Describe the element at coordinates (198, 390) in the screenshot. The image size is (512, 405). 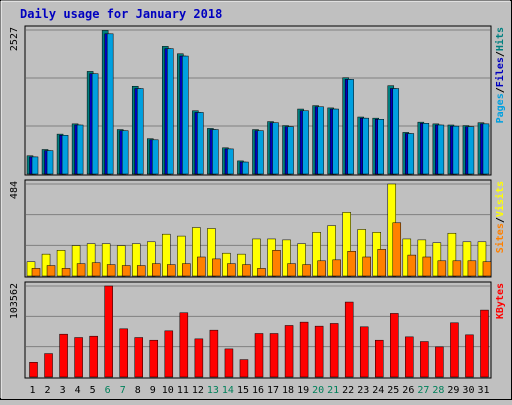
I see `x-tick-label: 12` at that location.